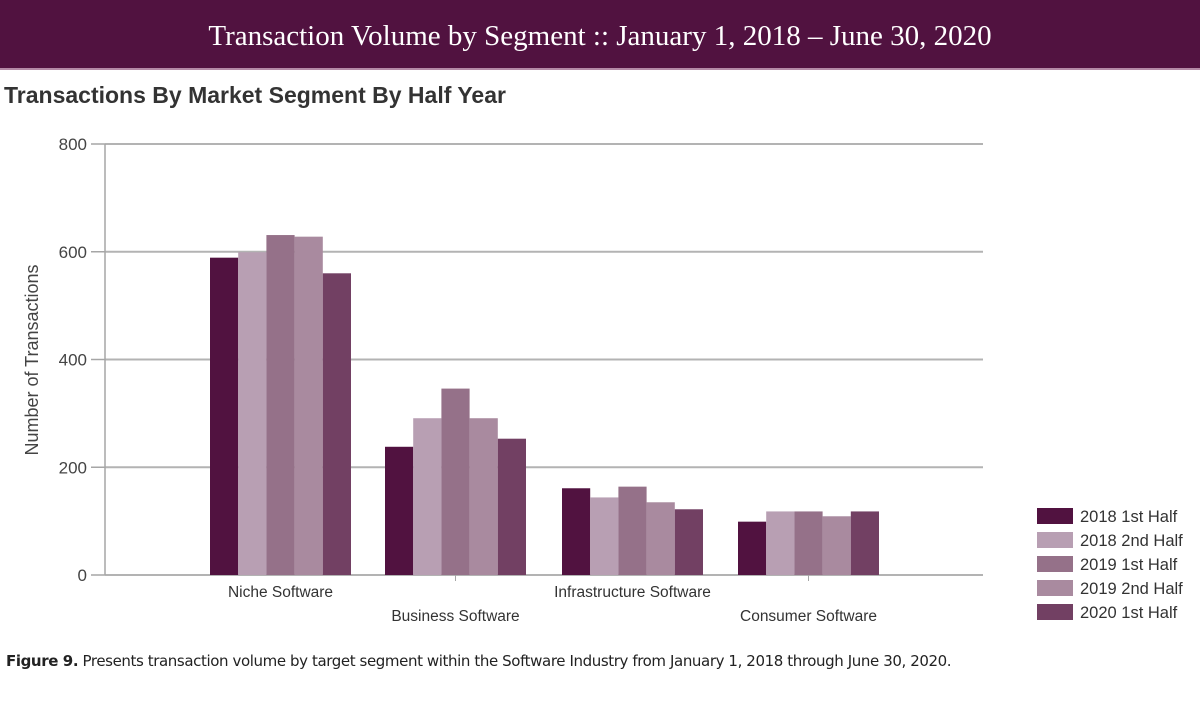 This screenshot has height=727, width=1200. I want to click on y-tick-label: 0, so click(82, 575).